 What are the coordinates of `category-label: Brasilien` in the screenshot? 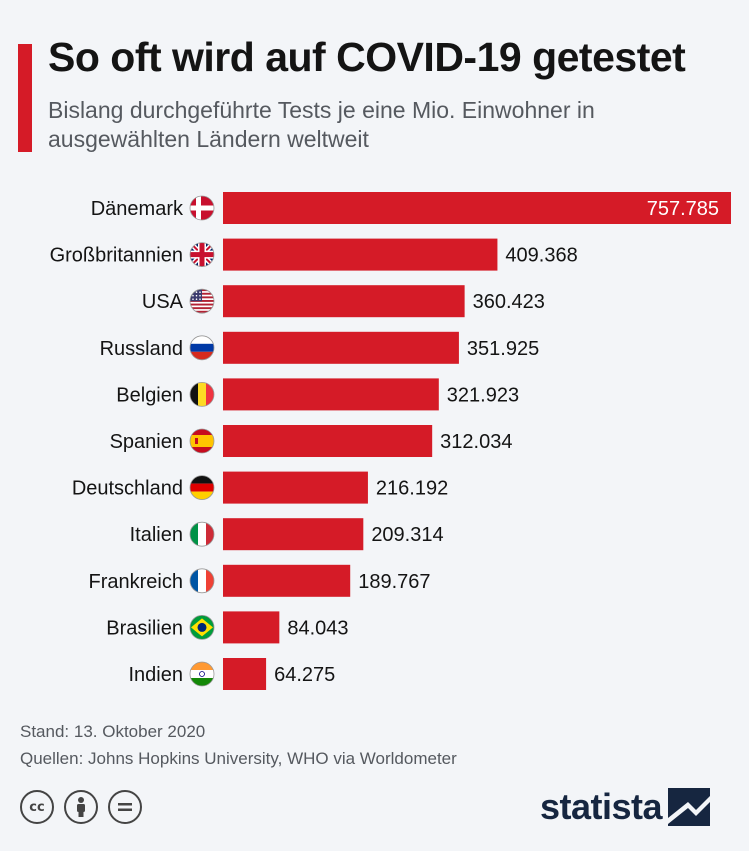 It's located at (144, 628).